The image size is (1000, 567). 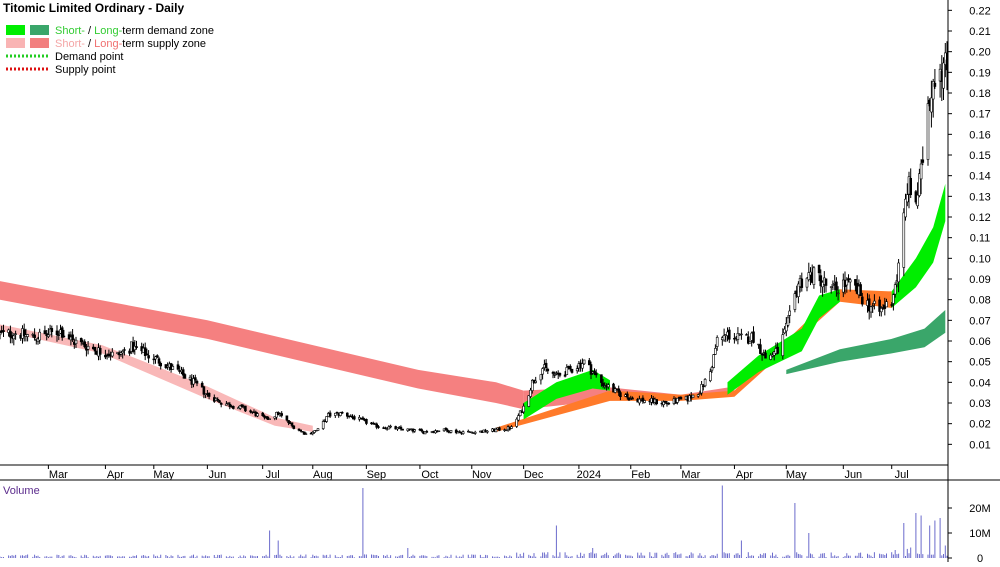 What do you see at coordinates (979, 218) in the screenshot?
I see `y-tick-label: 0.12` at bounding box center [979, 218].